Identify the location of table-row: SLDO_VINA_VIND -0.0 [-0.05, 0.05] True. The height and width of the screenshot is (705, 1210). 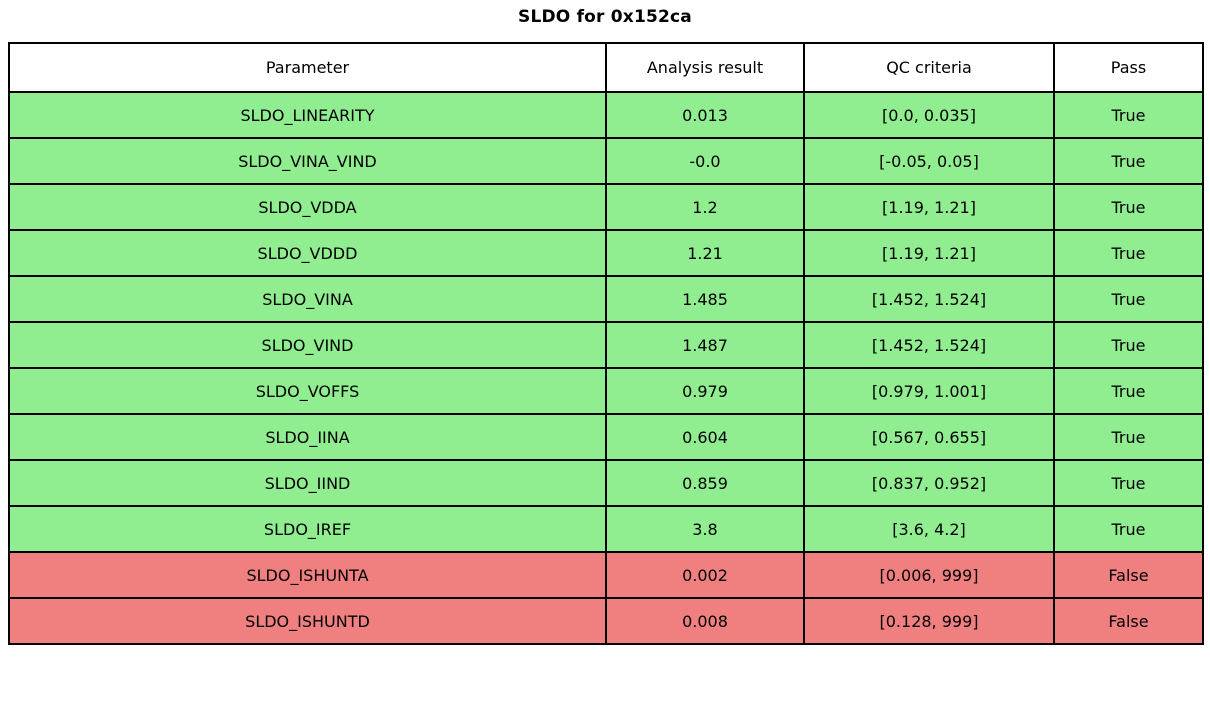
(606, 161).